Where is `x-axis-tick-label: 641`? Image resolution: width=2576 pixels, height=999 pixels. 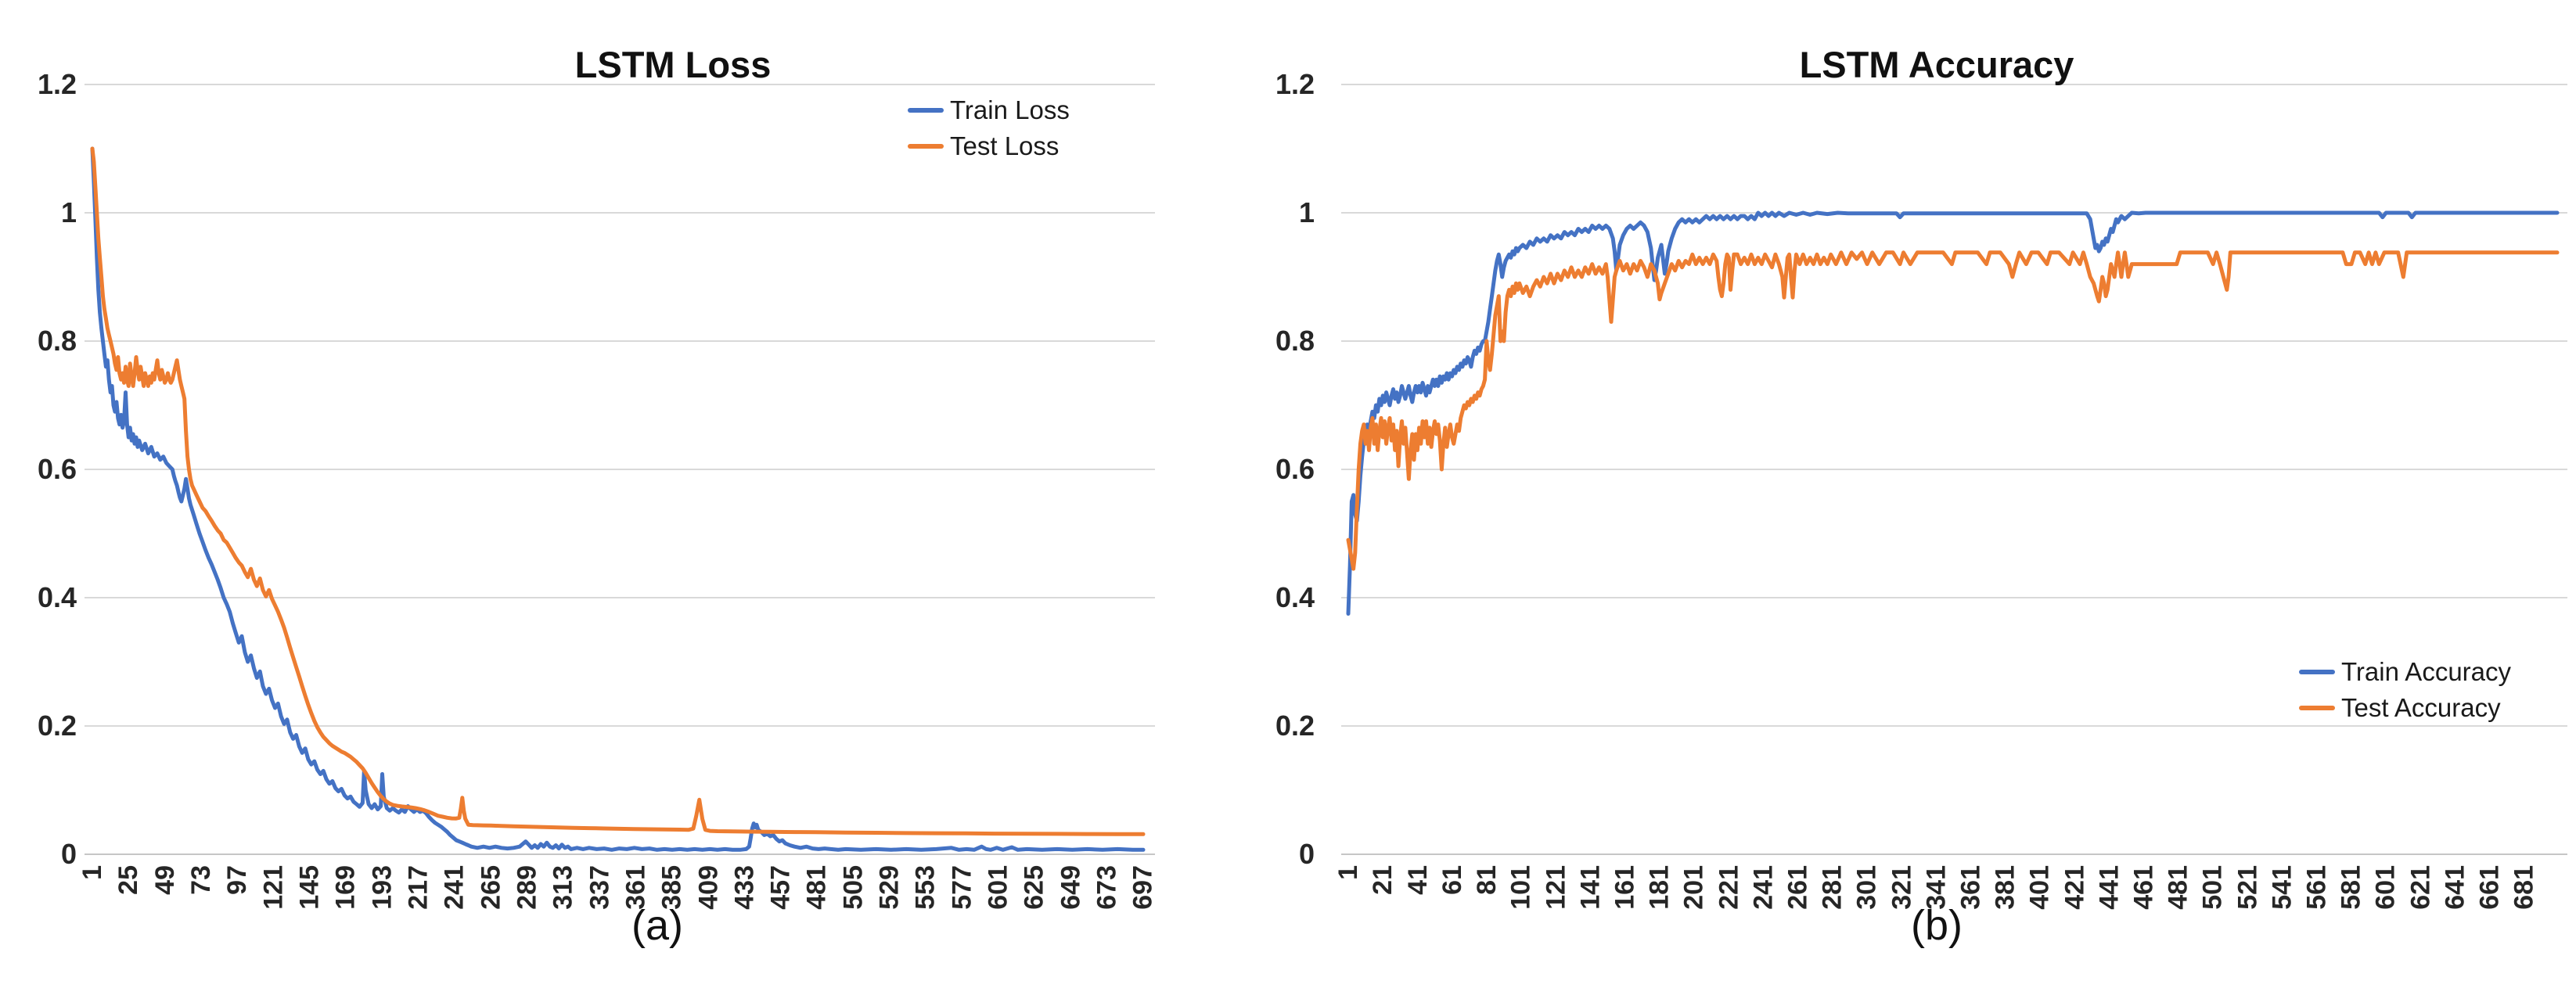
x-axis-tick-label: 641 is located at coordinates (2455, 887).